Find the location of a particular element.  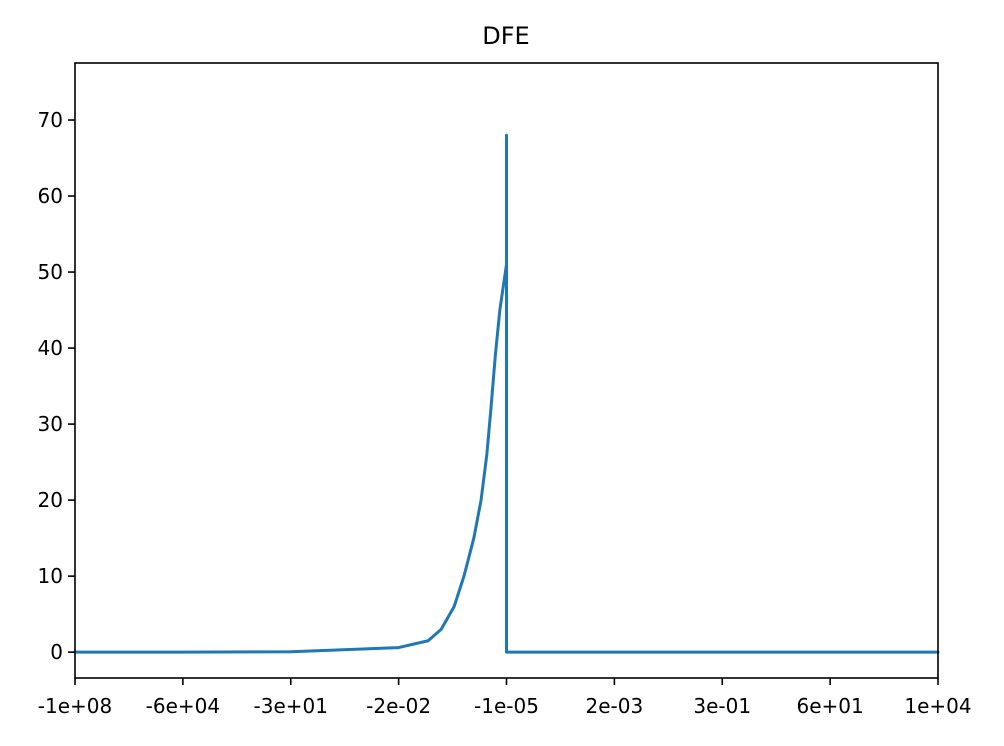

x-tick-label: -1e-05 is located at coordinates (506, 706).